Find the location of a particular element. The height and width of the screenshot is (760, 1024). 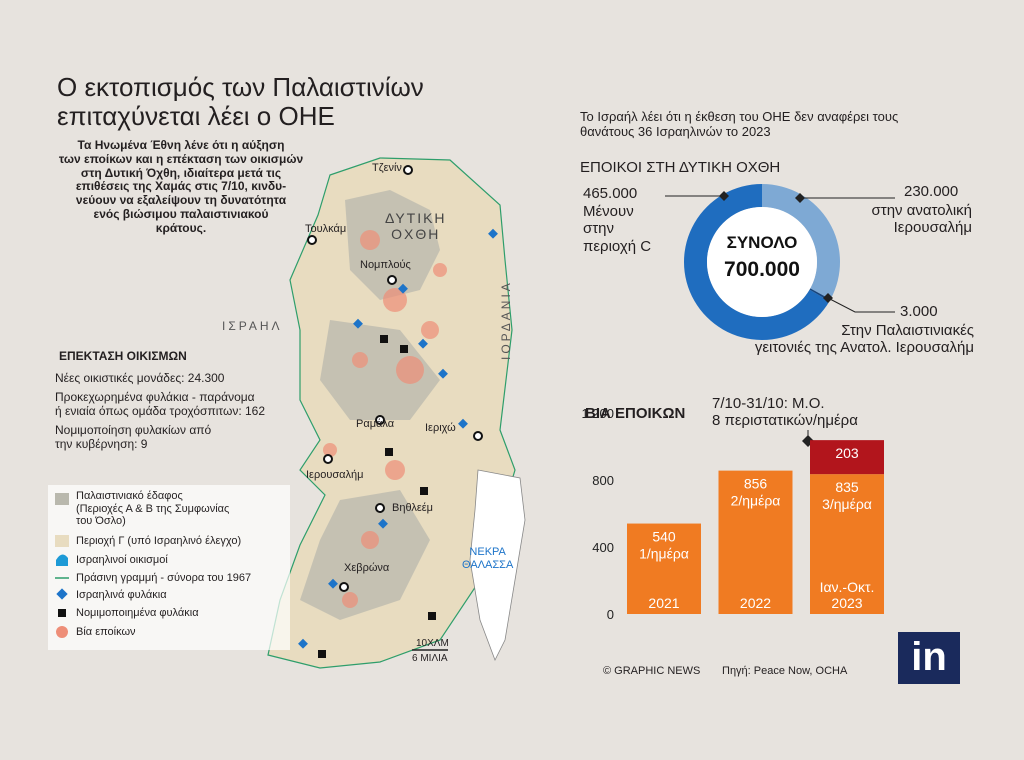

logo-box is located at coordinates (929, 658).